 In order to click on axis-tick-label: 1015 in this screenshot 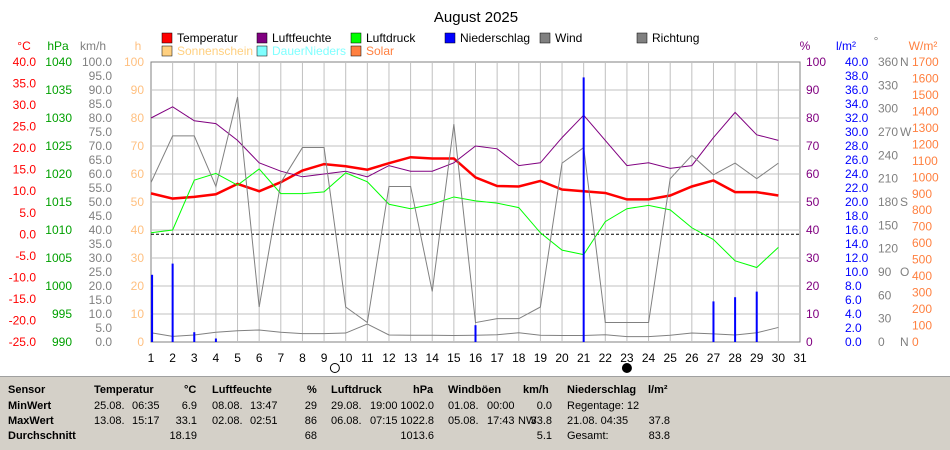, I will do `click(58, 202)`.